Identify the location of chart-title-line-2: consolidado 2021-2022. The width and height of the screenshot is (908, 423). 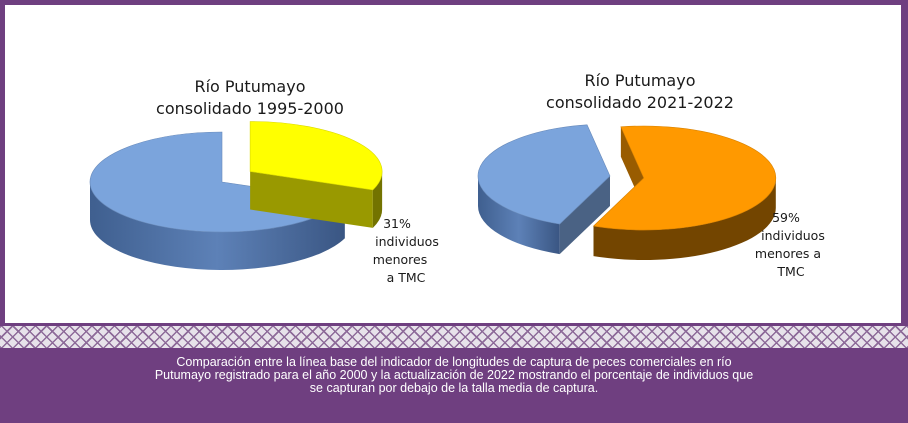
(640, 102).